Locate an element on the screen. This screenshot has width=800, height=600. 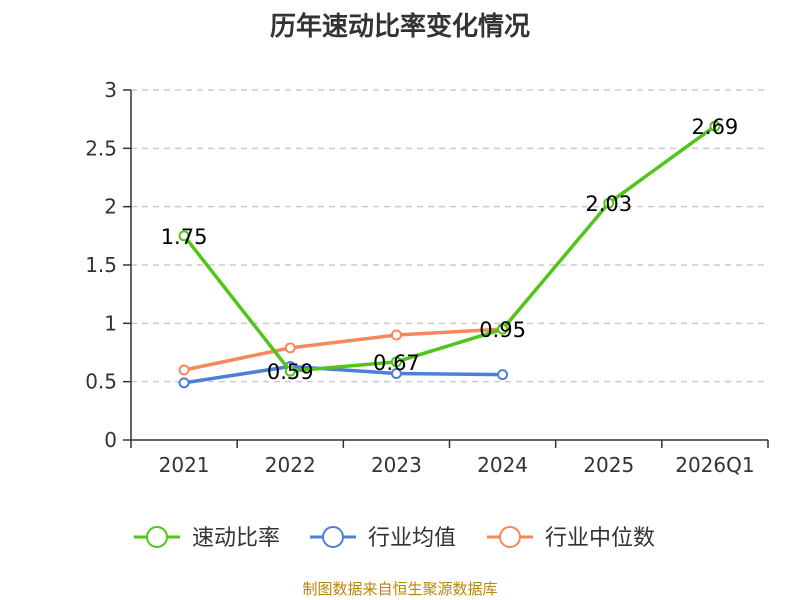
y-tick-label: 1 is located at coordinates (110, 323).